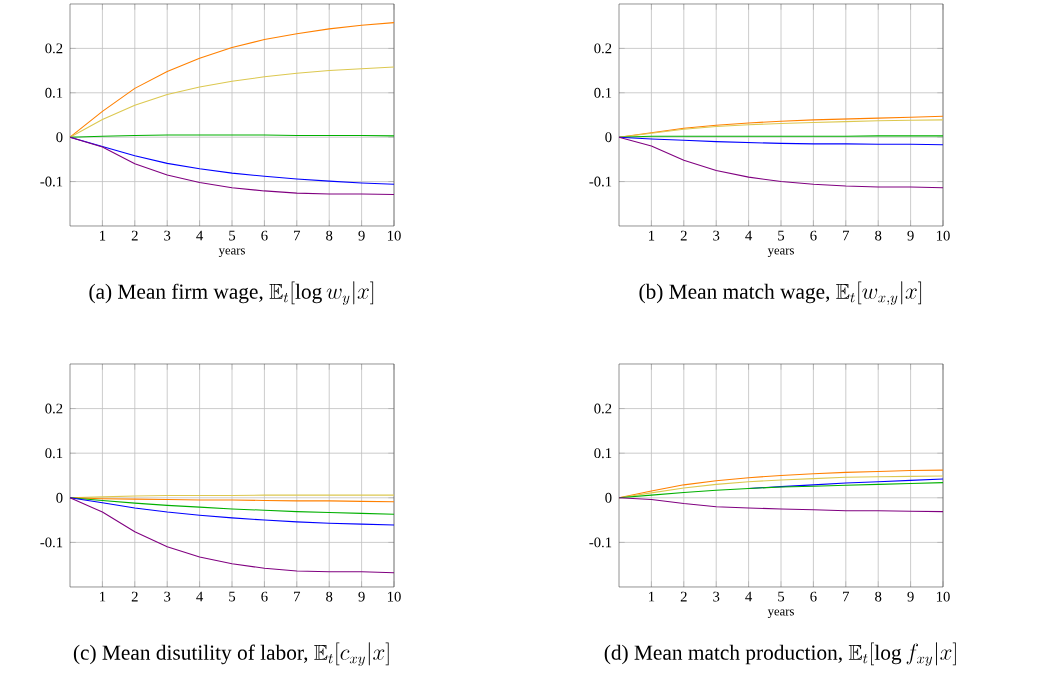 The image size is (1049, 685). Describe the element at coordinates (231, 654) in the screenshot. I see `text: $\text{(c) Mean disutility of labor, }\mathbb{E}_t[c_{xy}|x]$` at that location.